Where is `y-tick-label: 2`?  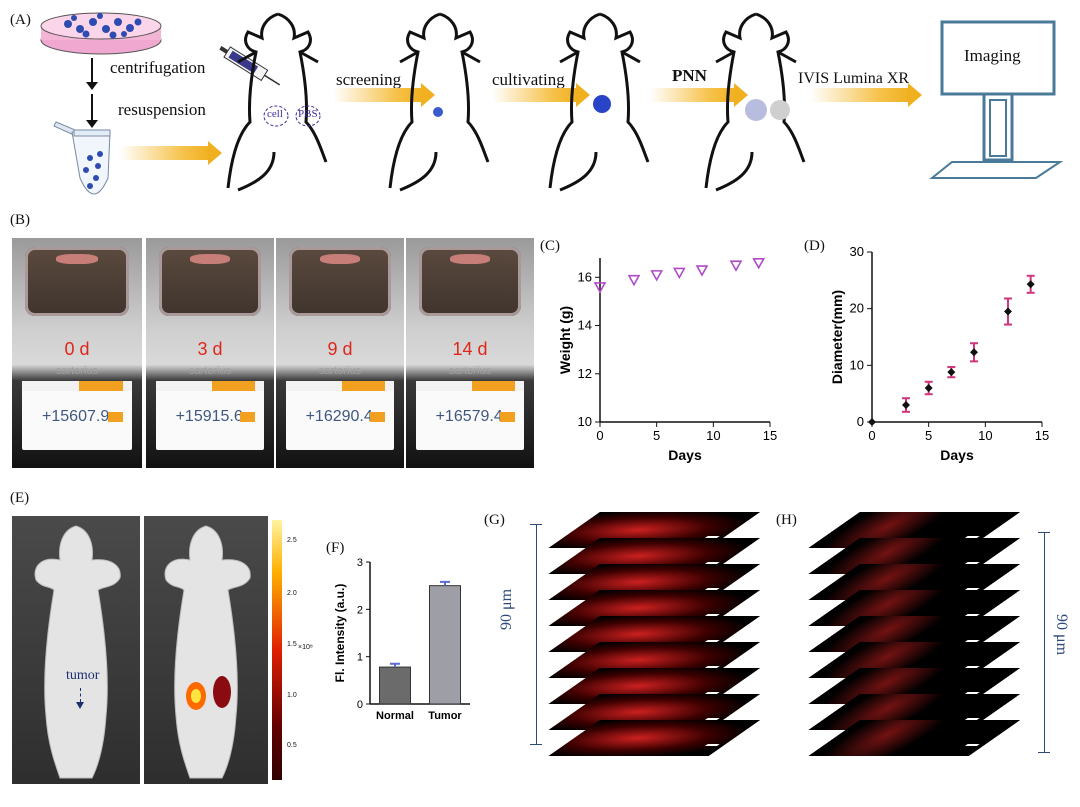 y-tick-label: 2 is located at coordinates (360, 610).